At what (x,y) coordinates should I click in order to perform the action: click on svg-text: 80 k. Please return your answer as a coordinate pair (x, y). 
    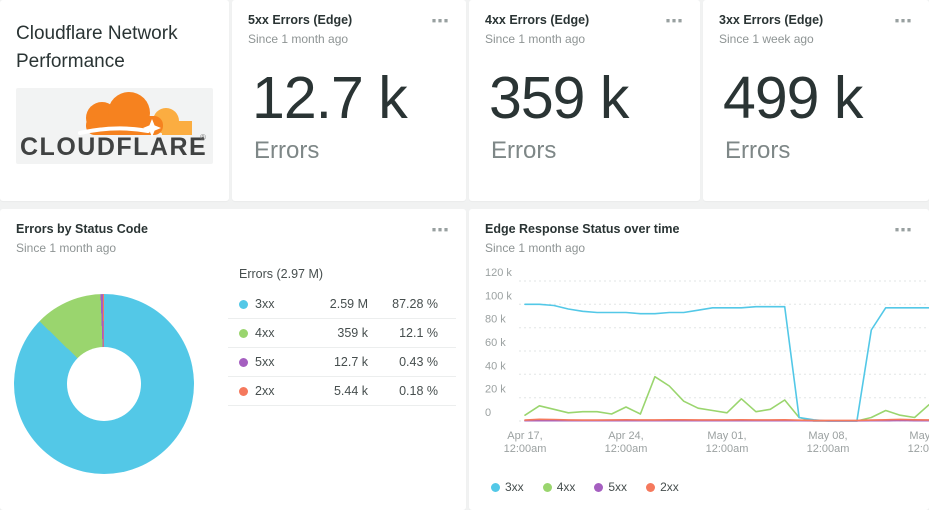
    Looking at the image, I should click on (495, 320).